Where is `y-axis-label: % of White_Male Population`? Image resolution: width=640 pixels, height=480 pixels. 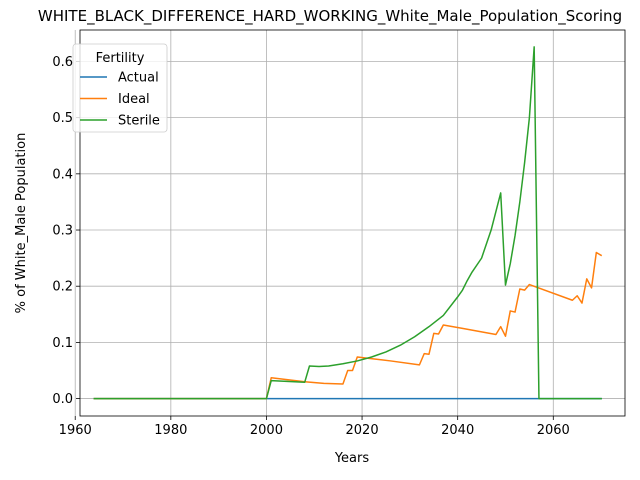
y-axis-label: % of White_Male Population is located at coordinates (21, 223).